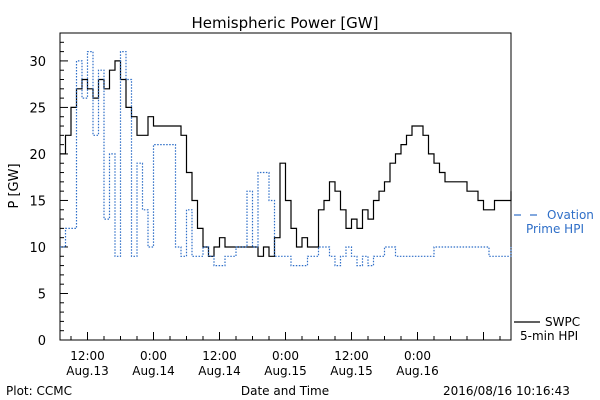 This screenshot has width=600, height=400. I want to click on y-tick-label: 20, so click(37, 155).